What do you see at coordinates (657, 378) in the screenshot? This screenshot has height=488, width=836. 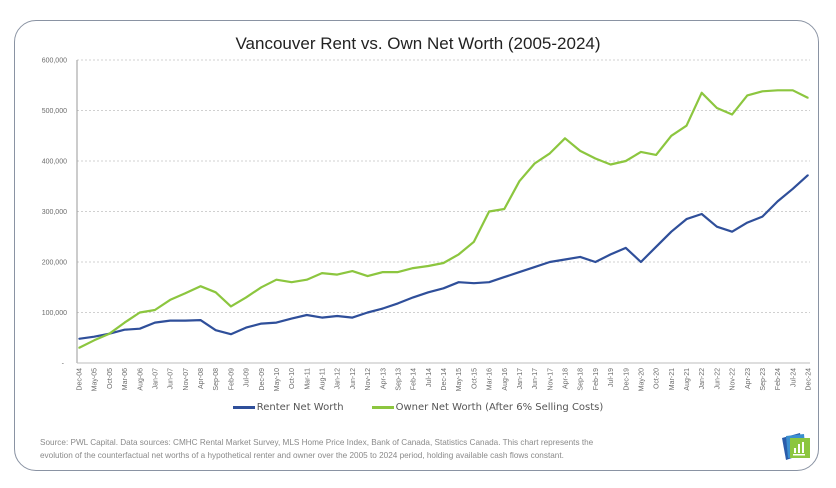 I see `x-tick-label: Oct-20` at bounding box center [657, 378].